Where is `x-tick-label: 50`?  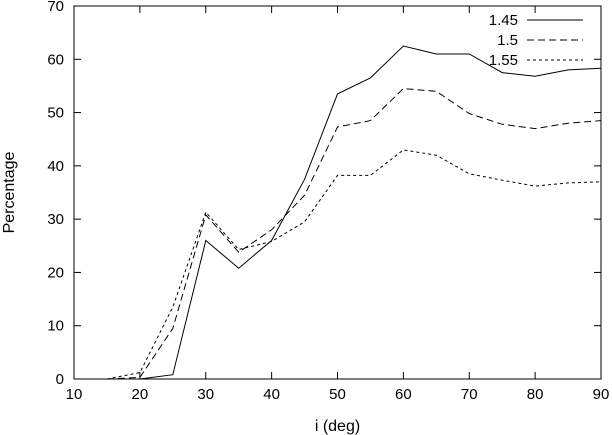 x-tick-label: 50 is located at coordinates (337, 394).